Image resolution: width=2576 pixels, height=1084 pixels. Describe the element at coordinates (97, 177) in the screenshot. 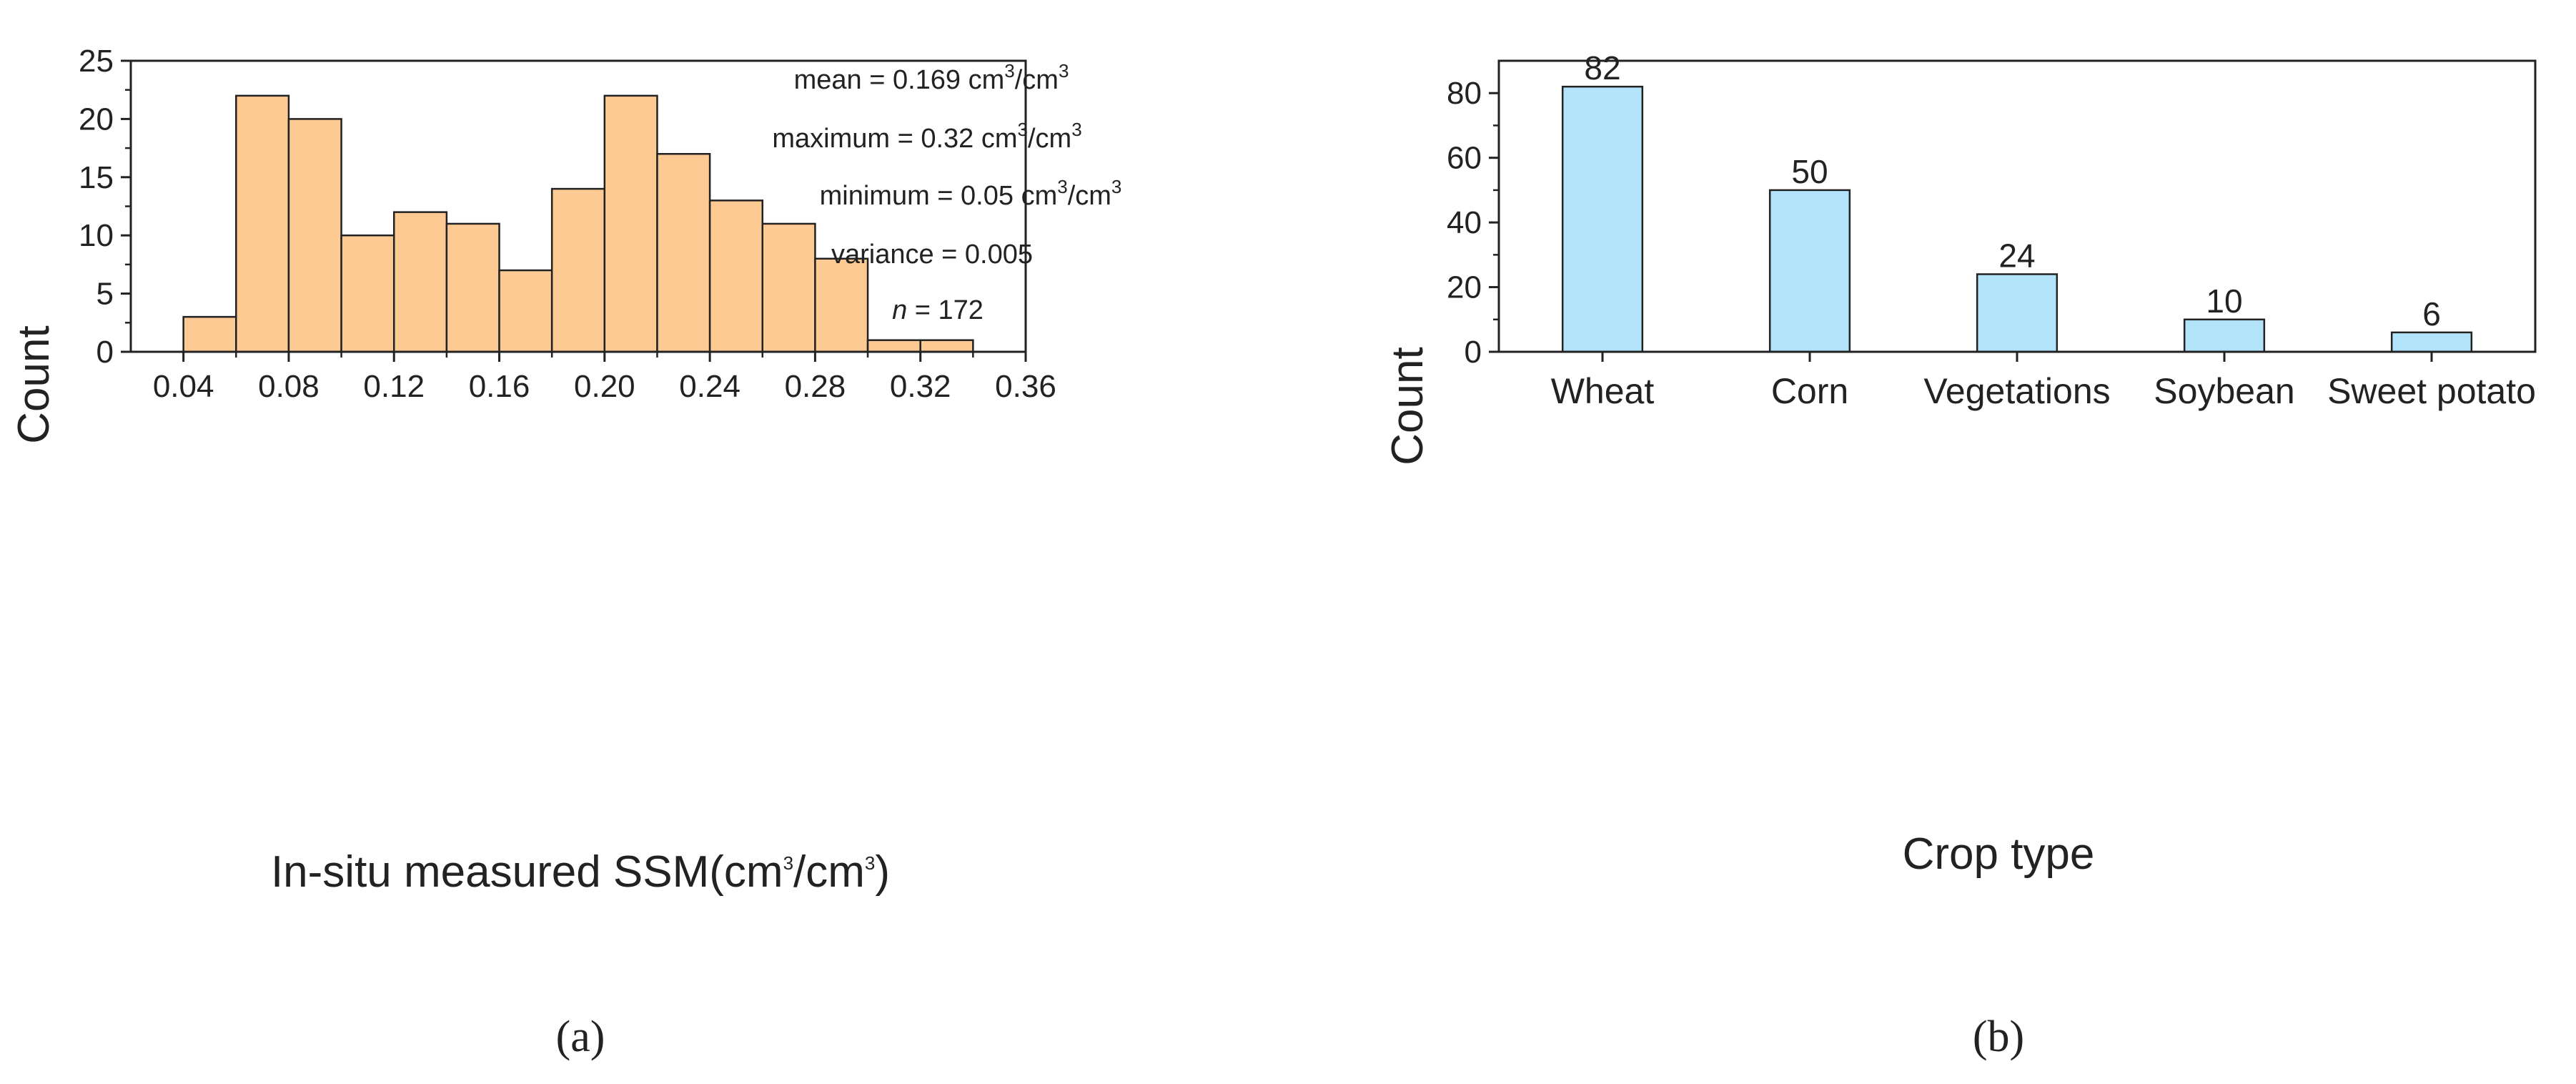

I see `y-tick-label: 15` at that location.